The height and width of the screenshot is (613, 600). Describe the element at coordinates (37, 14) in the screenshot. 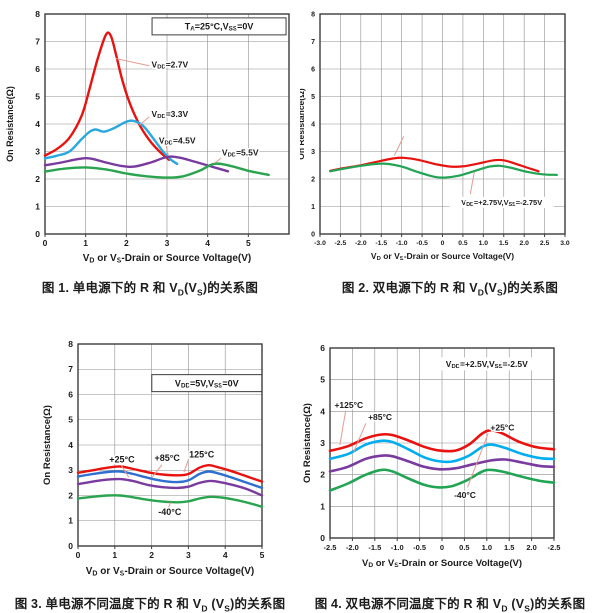

I see `y-tick-label: 8` at that location.